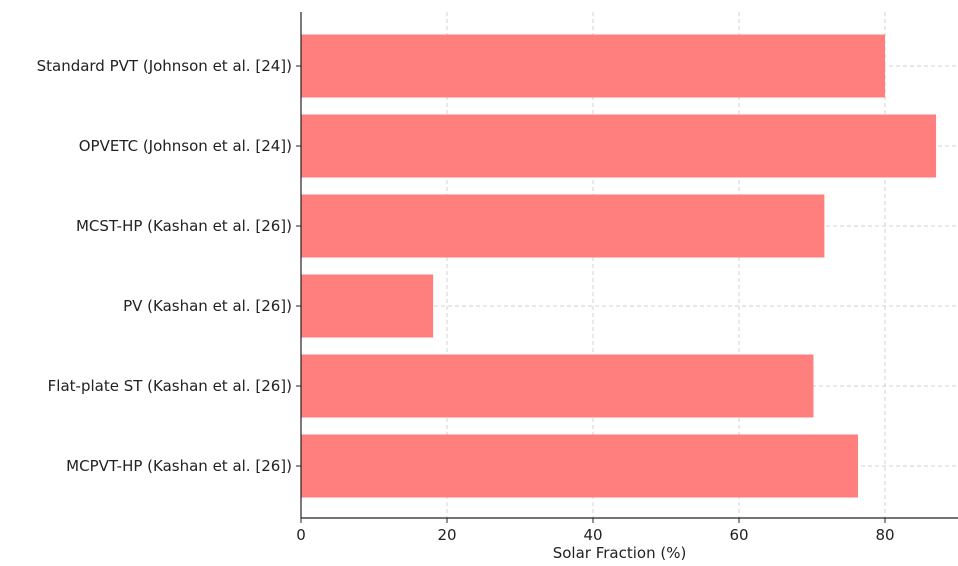 The height and width of the screenshot is (566, 958). What do you see at coordinates (184, 226) in the screenshot?
I see `category-label: MCST-HP (Kashan et al. [26])` at bounding box center [184, 226].